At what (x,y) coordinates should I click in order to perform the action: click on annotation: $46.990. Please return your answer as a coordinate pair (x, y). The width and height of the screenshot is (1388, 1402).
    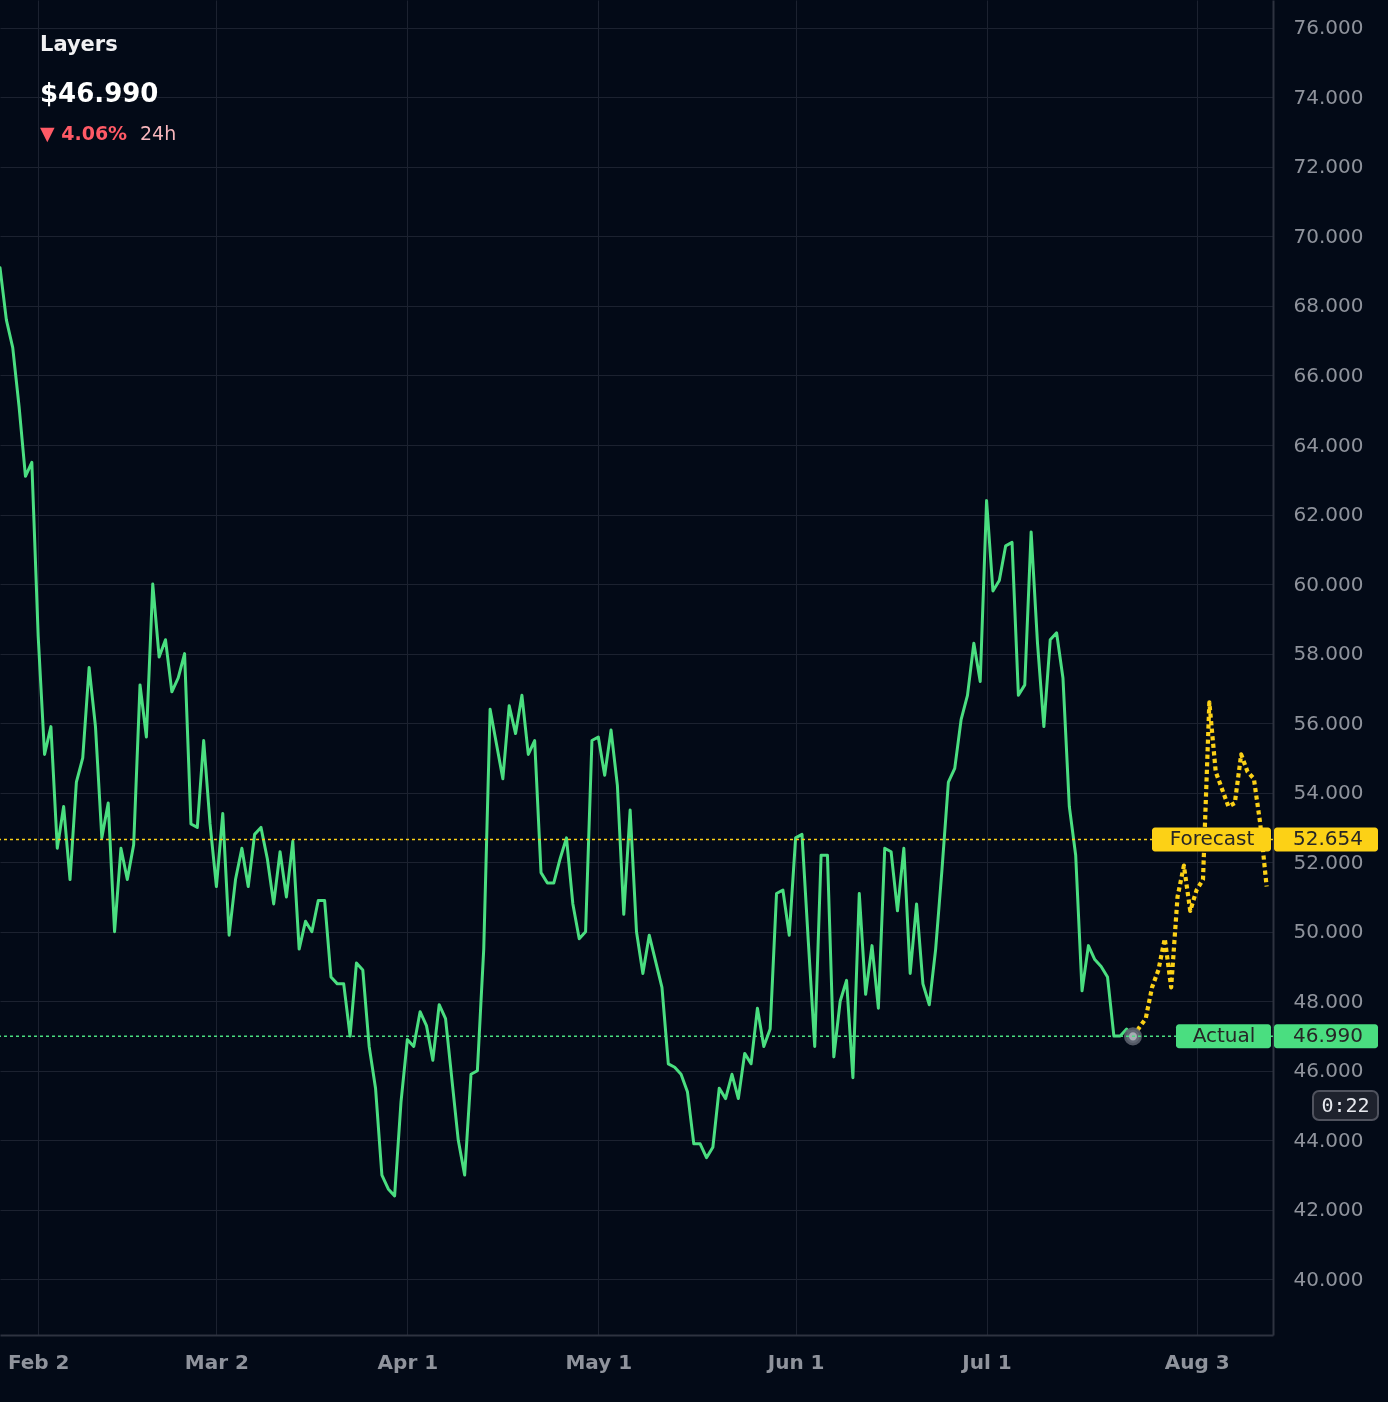
    Looking at the image, I should click on (99, 93).